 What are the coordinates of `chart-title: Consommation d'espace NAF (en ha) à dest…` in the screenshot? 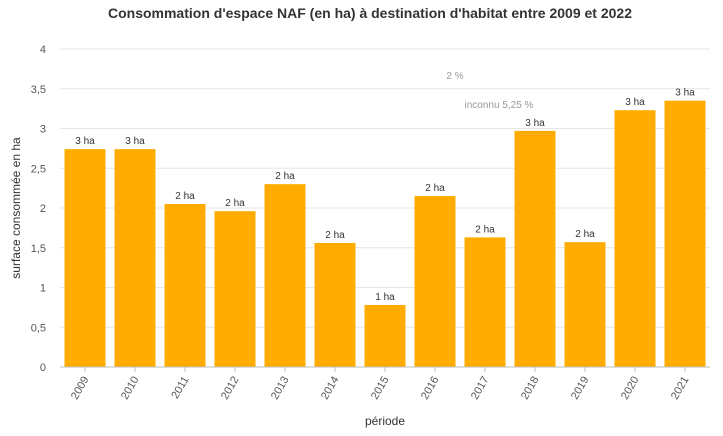 It's located at (370, 13).